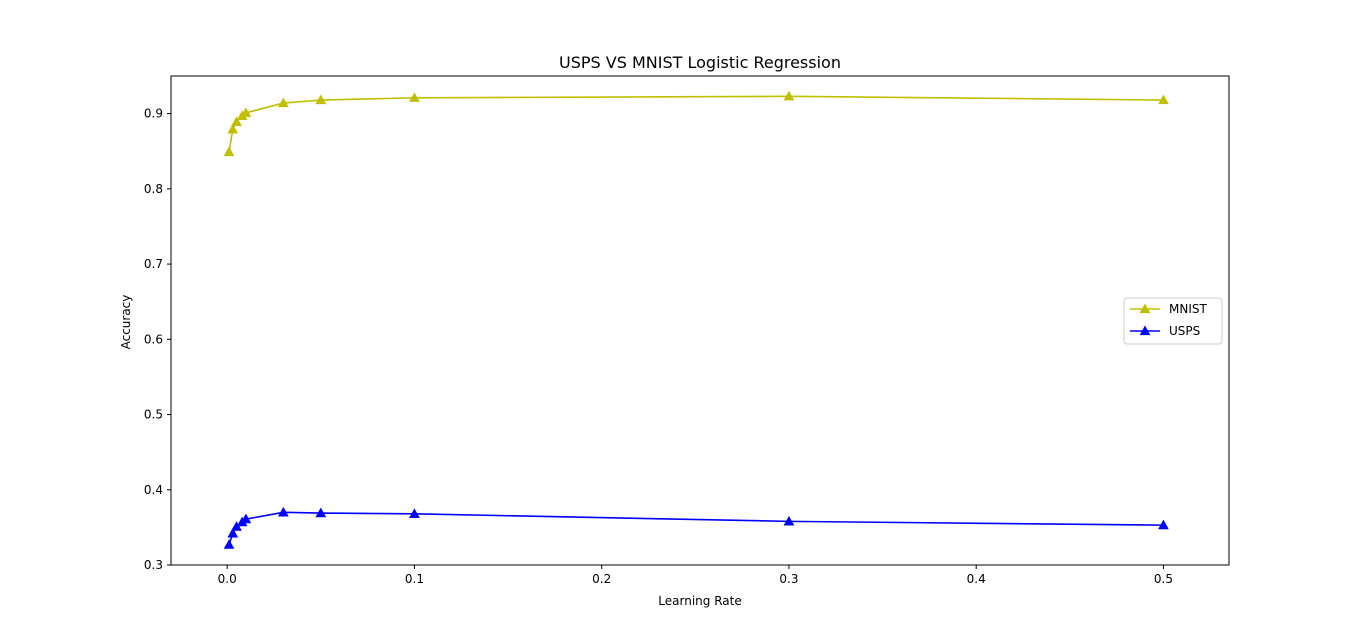 The height and width of the screenshot is (635, 1366). What do you see at coordinates (788, 579) in the screenshot?
I see `x-tick-label: 0.3` at bounding box center [788, 579].